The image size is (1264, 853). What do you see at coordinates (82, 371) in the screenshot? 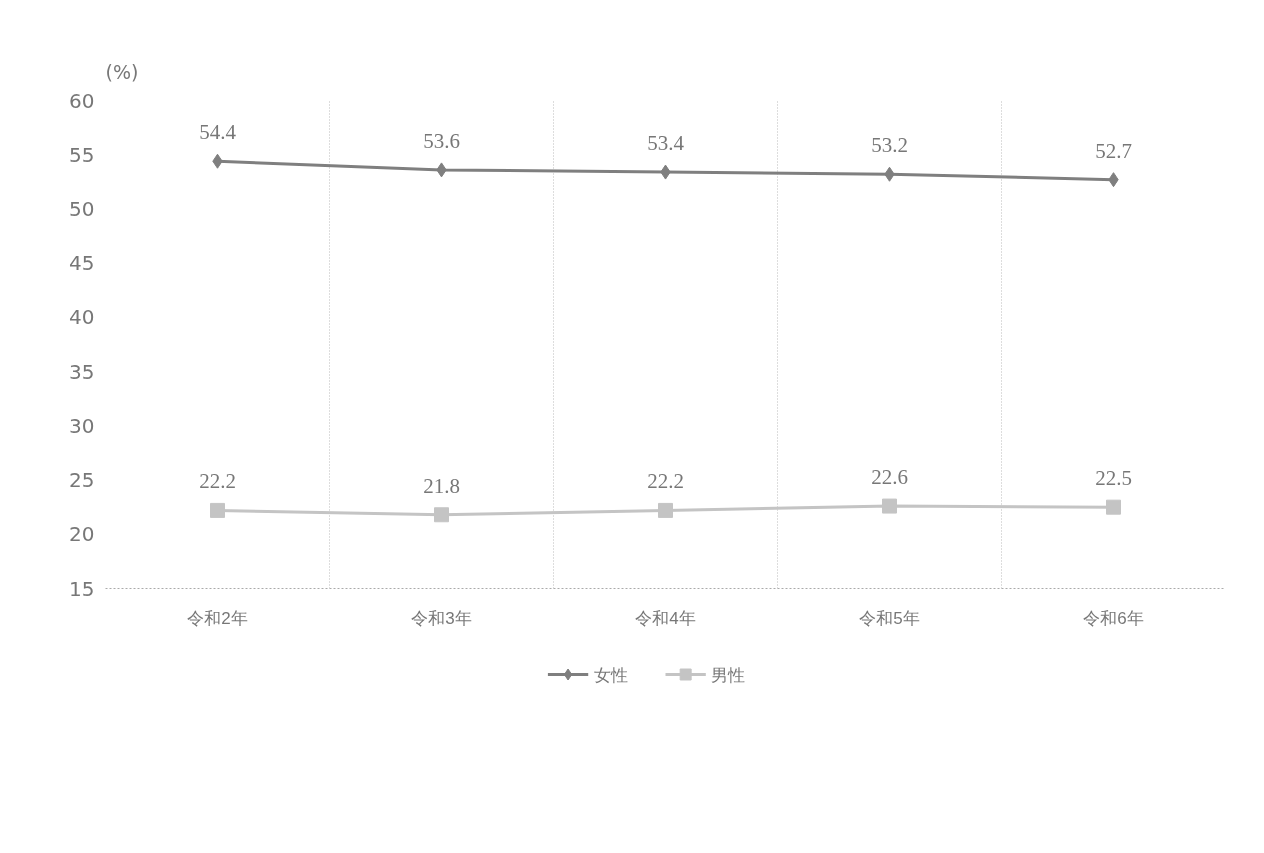
I see `y-tick-label: 35` at bounding box center [82, 371].